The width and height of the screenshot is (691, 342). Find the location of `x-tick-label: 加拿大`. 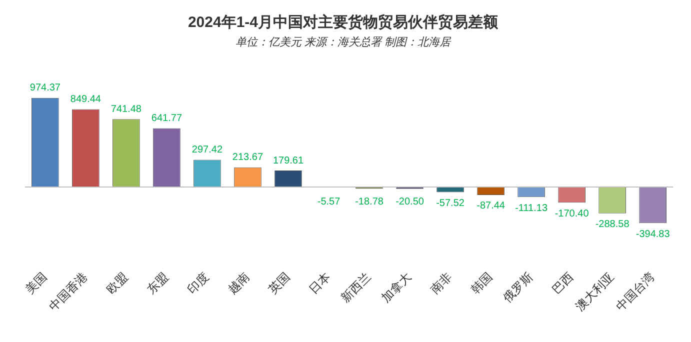

x-tick-label: 加拿大 is located at coordinates (396, 287).